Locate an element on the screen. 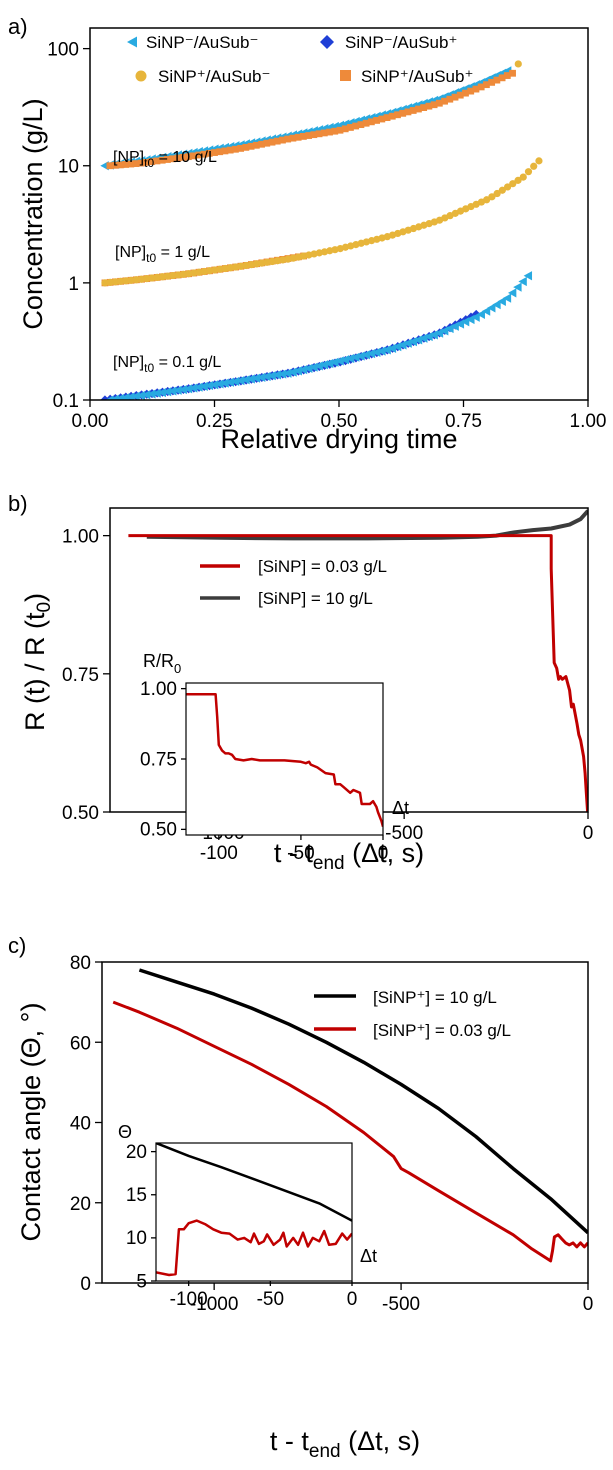 The width and height of the screenshot is (613, 1470). legend-label: SiNP⁺/AuSub⁺ is located at coordinates (417, 76).